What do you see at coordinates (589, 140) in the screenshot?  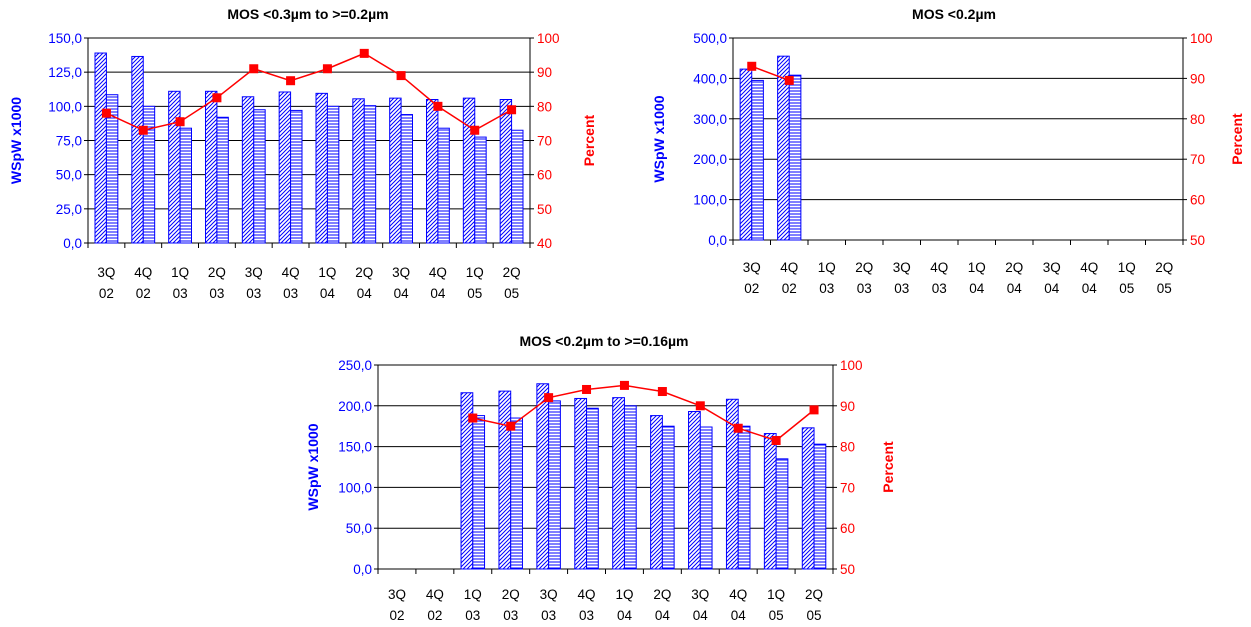 I see `y2-axis-label: Percent` at bounding box center [589, 140].